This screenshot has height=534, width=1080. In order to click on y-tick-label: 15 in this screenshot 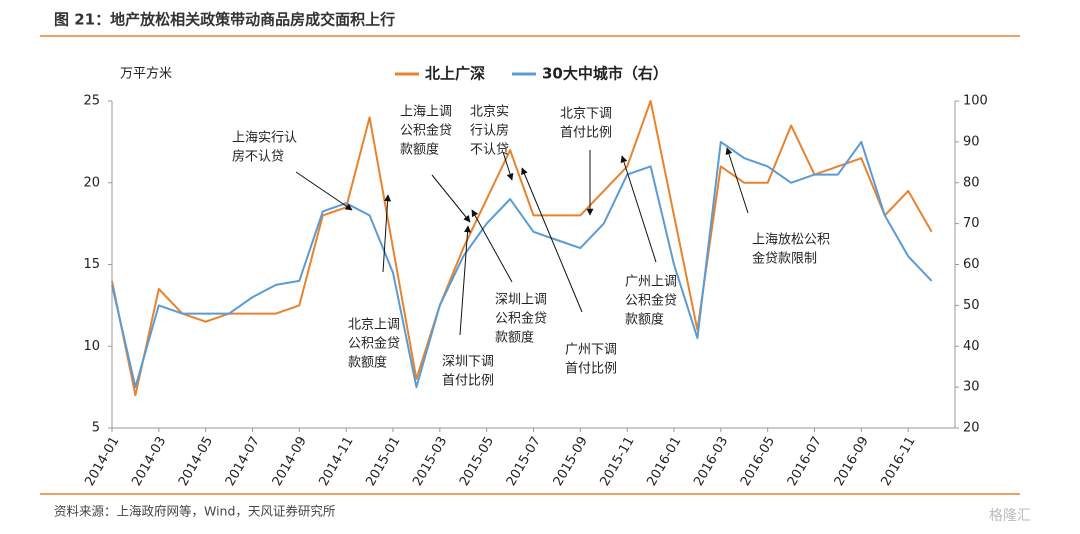, I will do `click(91, 264)`.